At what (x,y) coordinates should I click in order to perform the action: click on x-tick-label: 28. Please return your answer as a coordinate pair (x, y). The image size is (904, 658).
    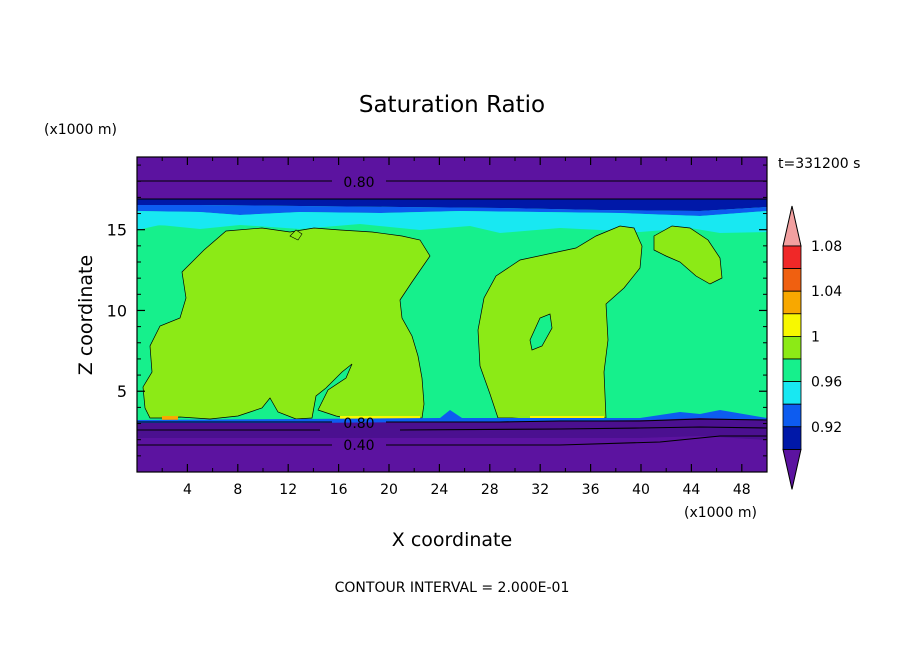
    Looking at the image, I should click on (490, 490).